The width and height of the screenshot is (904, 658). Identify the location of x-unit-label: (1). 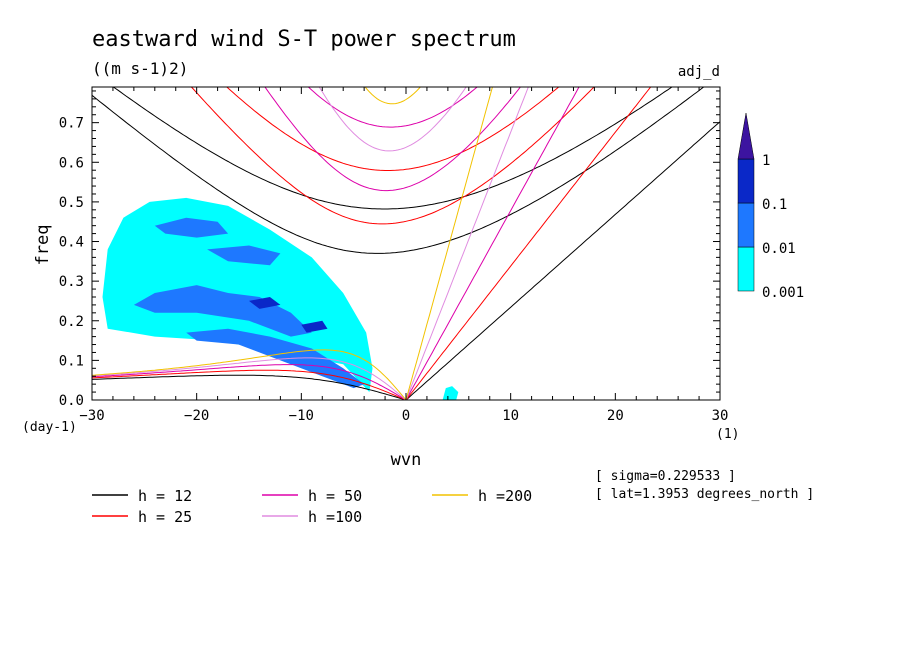
(727, 434).